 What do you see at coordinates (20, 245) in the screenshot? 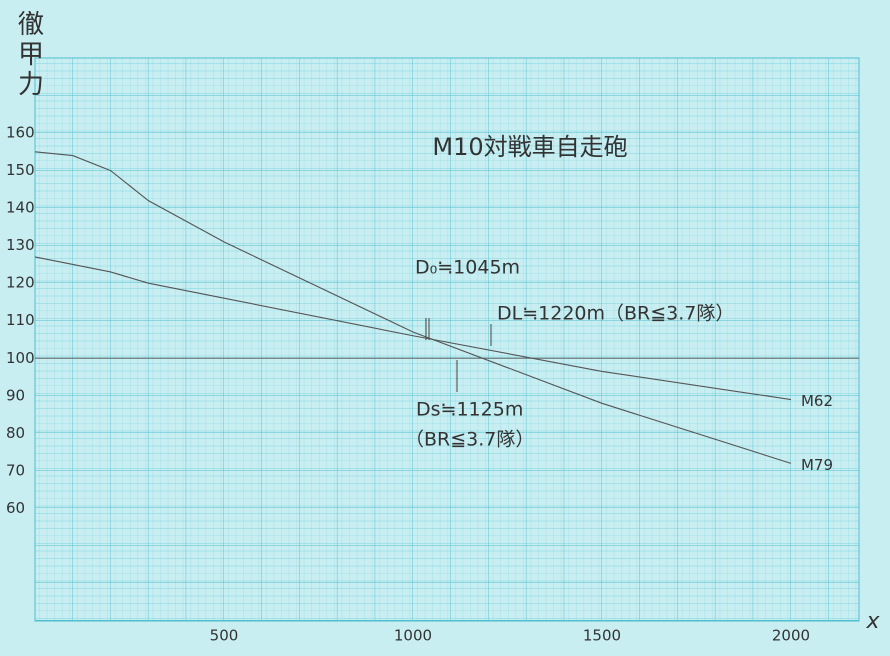
I see `y-tick-label: 130` at bounding box center [20, 245].